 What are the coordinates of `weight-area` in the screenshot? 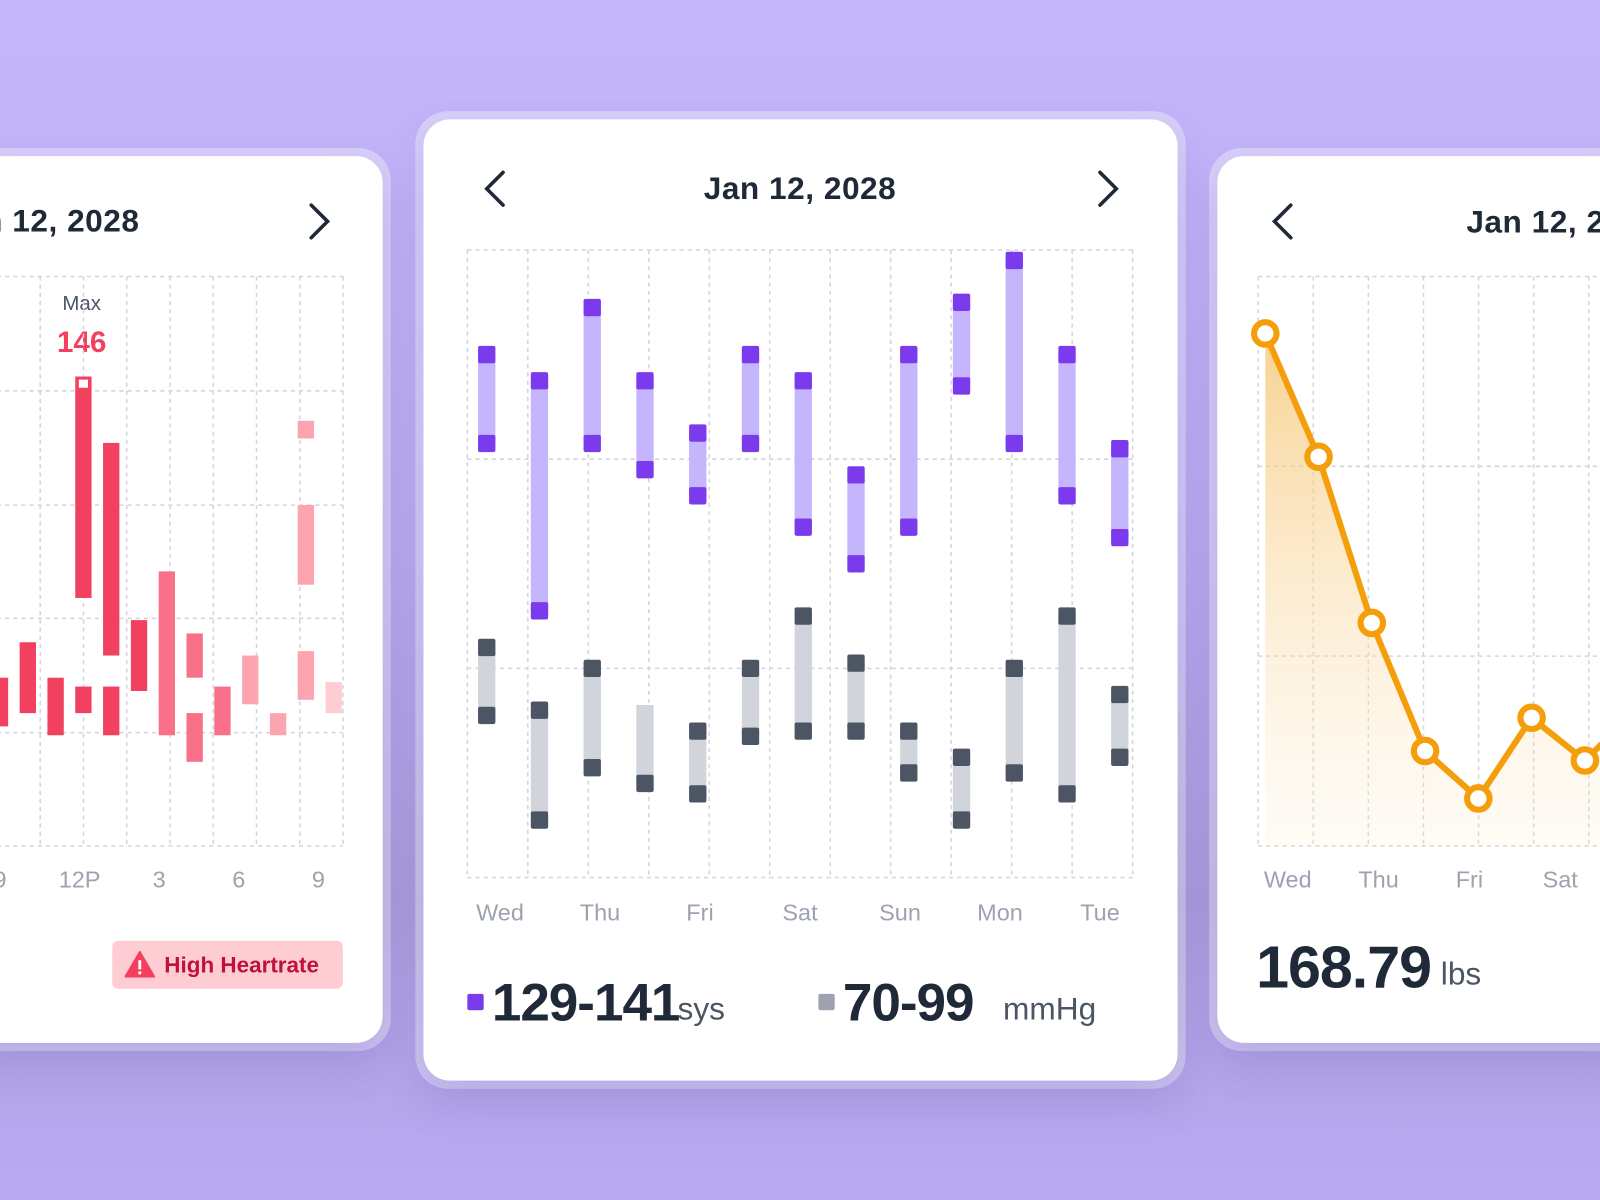 It's located at (1432, 589).